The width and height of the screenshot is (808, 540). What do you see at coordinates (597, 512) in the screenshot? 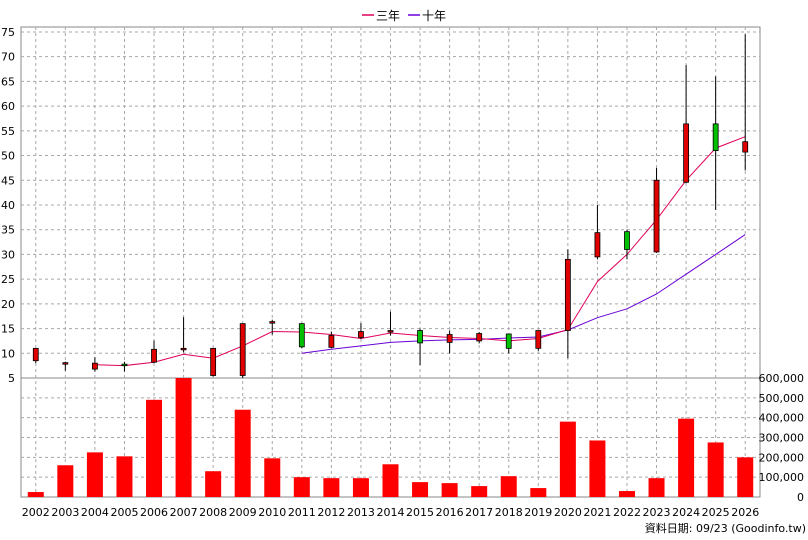
I see `year-tick-label: 2021` at bounding box center [597, 512].